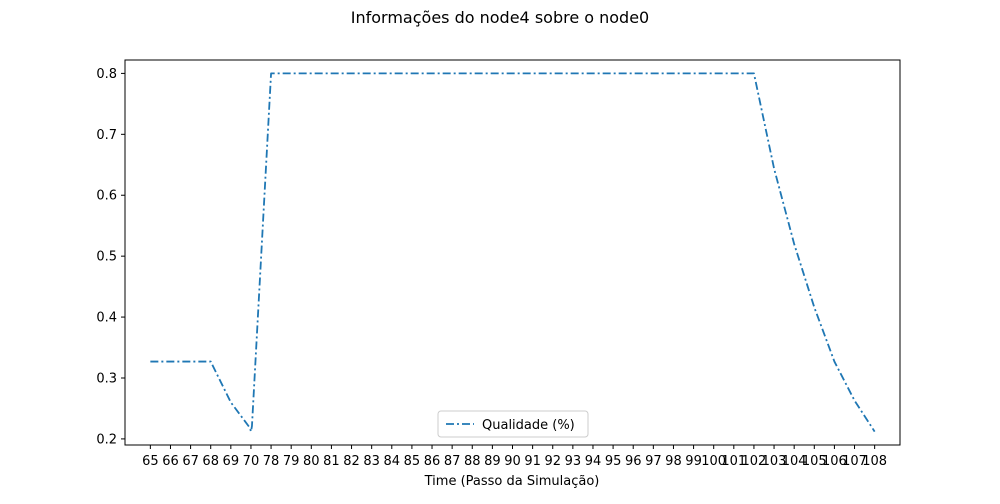  Describe the element at coordinates (834, 461) in the screenshot. I see `x-tick-label: 106` at that location.